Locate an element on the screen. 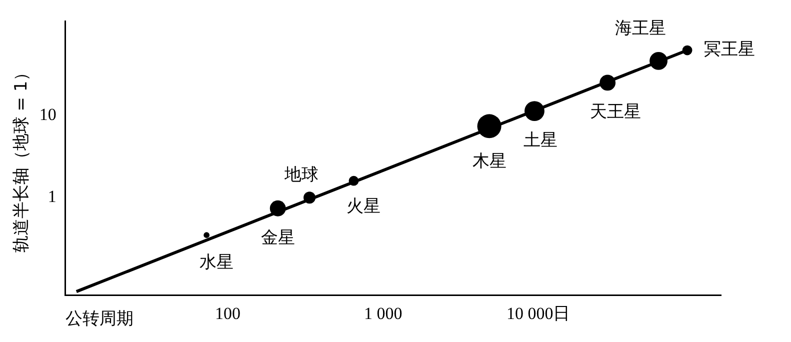  annotation: 海王星 is located at coordinates (640, 28).